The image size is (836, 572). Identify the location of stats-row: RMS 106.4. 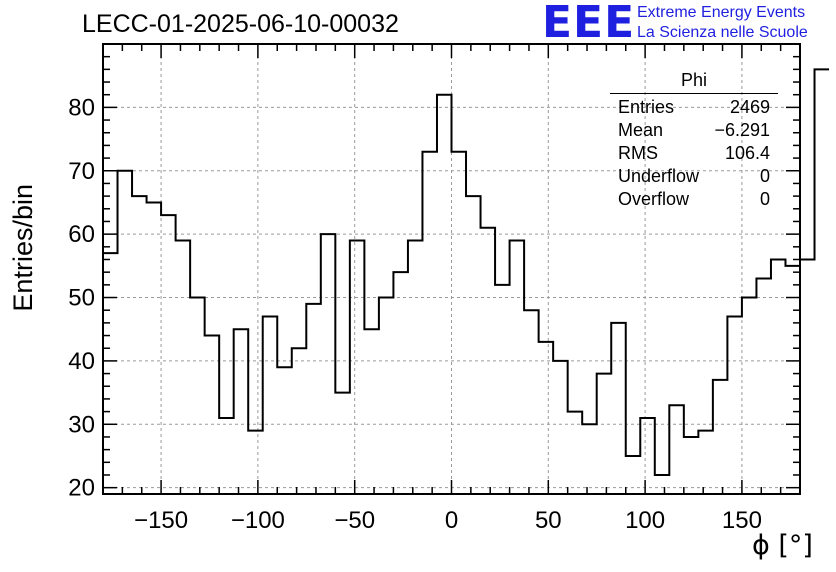
(694, 153).